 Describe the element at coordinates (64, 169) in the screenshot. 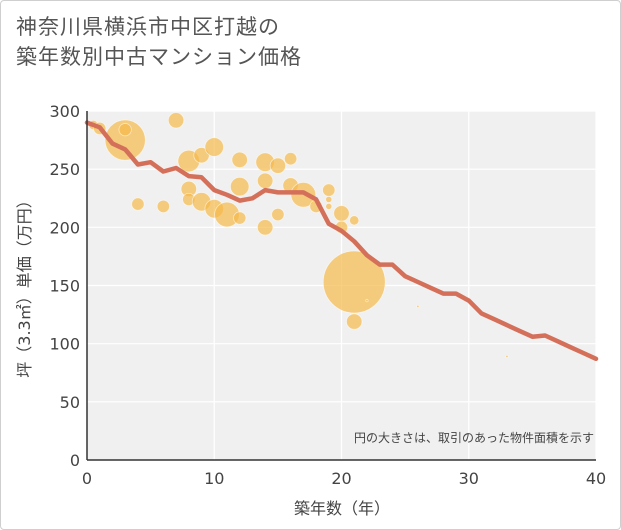

I see `y-tick-label: 250` at that location.